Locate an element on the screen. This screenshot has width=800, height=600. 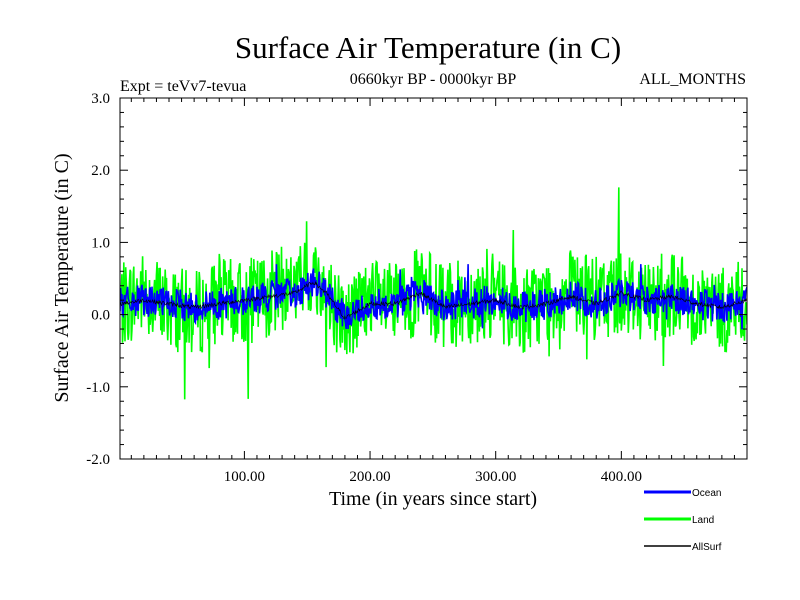
y-tick-label: 3.0 is located at coordinates (100, 99).